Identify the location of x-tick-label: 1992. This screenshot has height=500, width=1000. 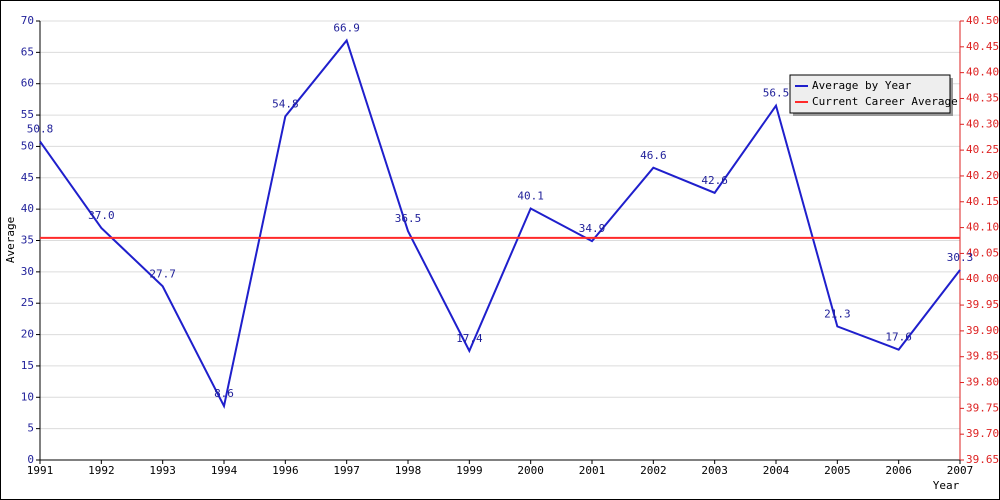
(101, 470).